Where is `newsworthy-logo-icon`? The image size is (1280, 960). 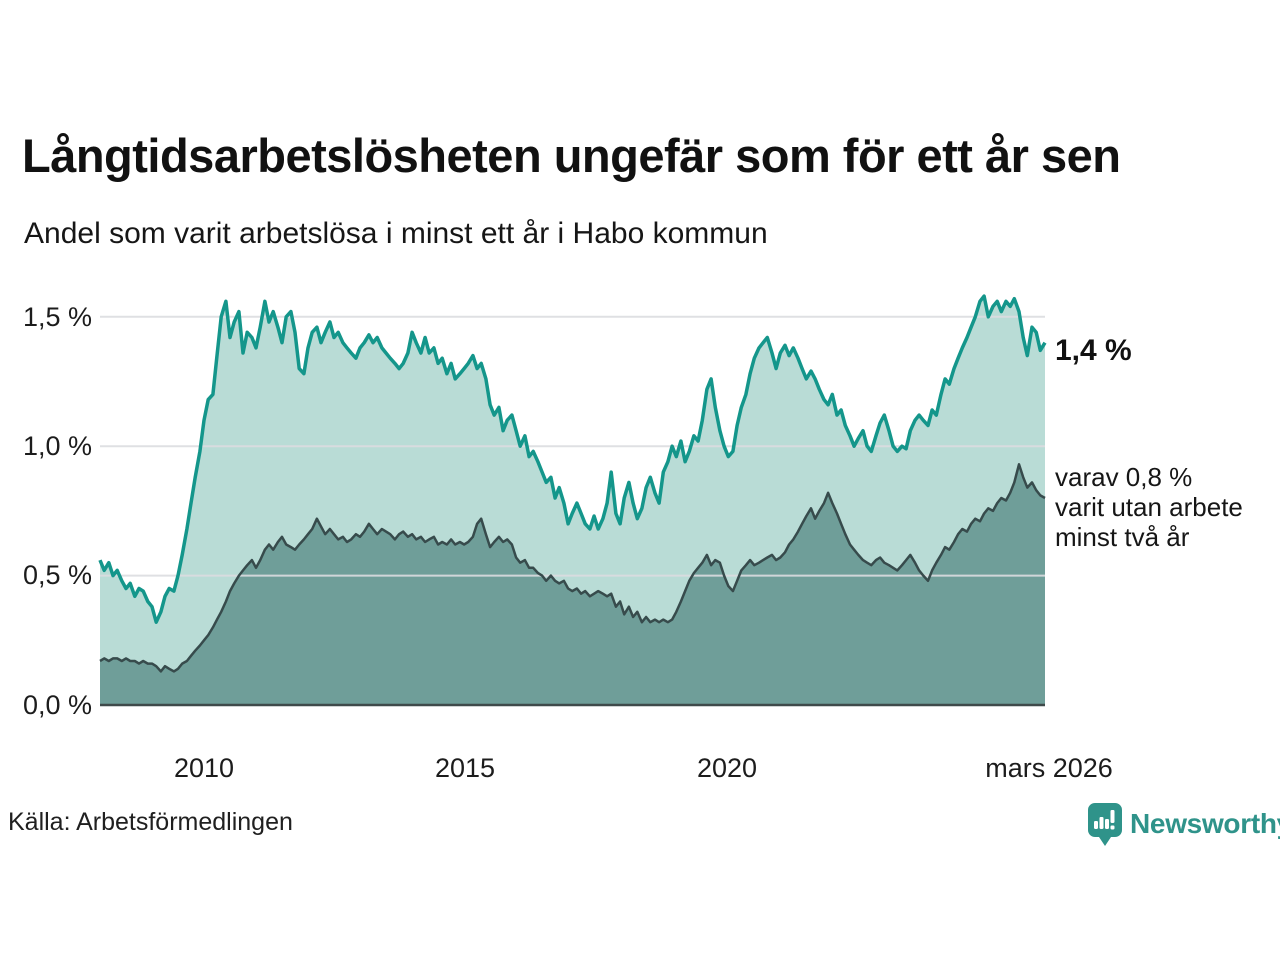
newsworthy-logo-icon is located at coordinates (1105, 824).